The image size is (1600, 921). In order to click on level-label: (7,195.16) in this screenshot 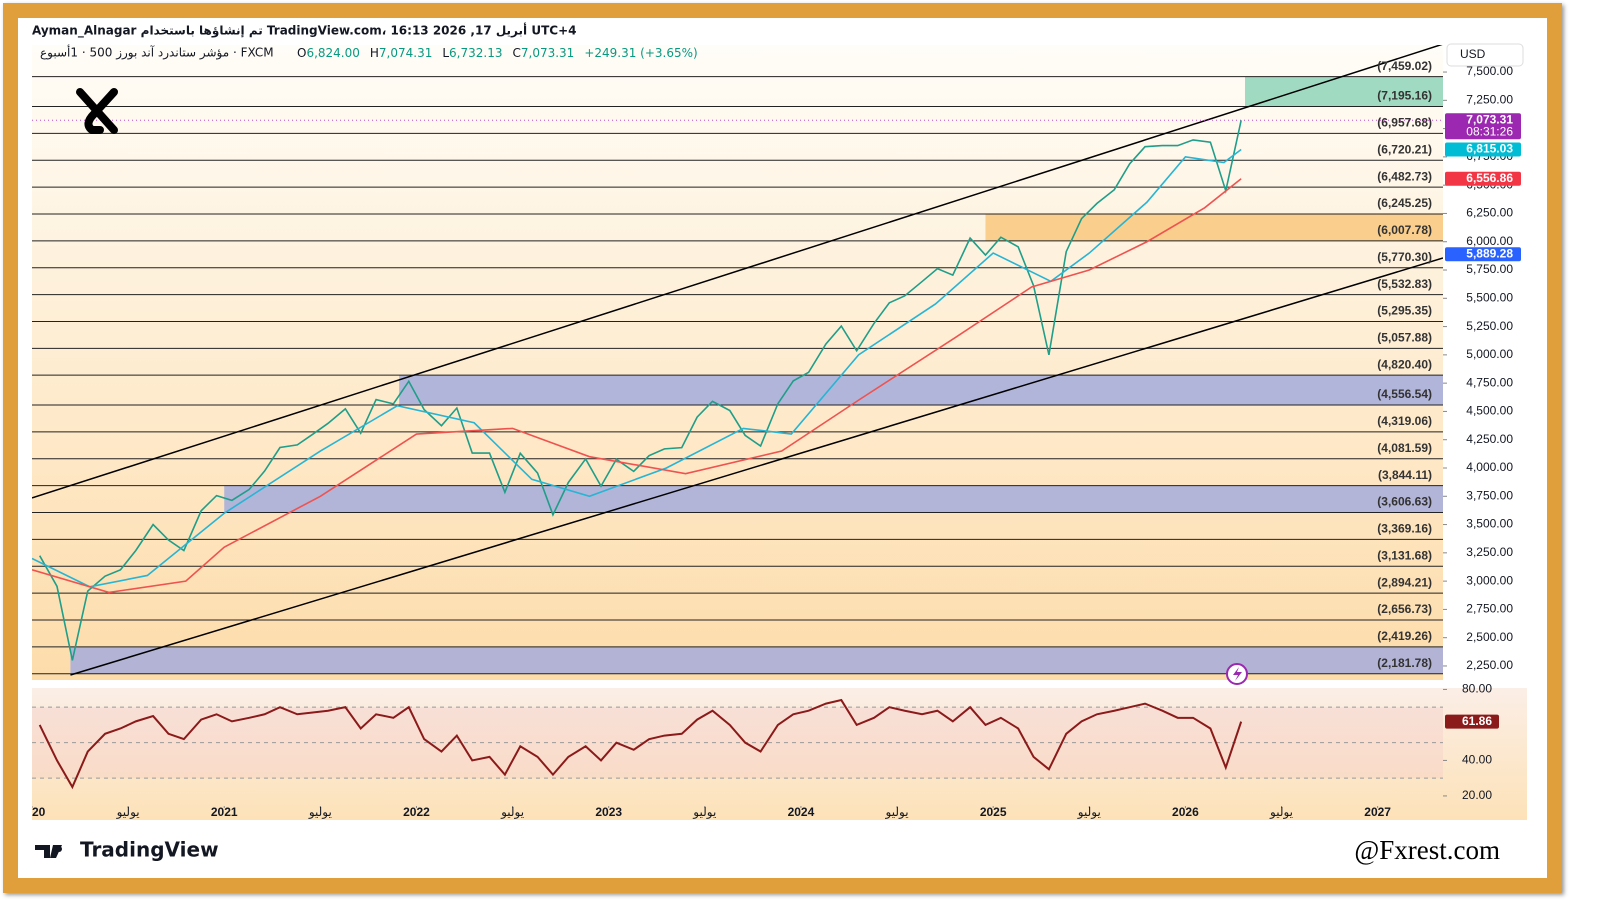, I will do `click(1404, 96)`.